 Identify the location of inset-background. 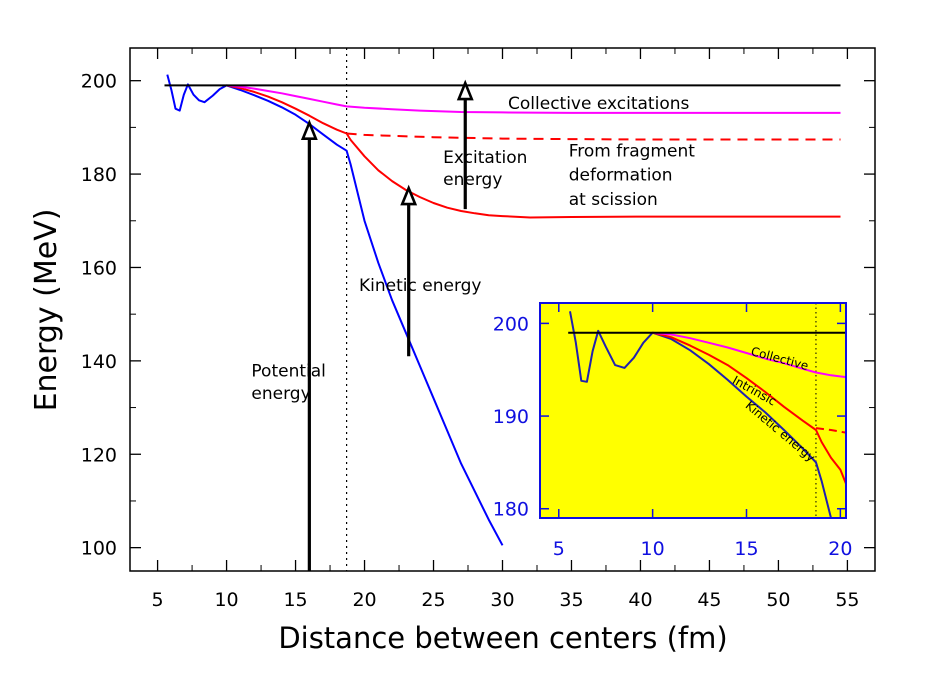
(693, 410).